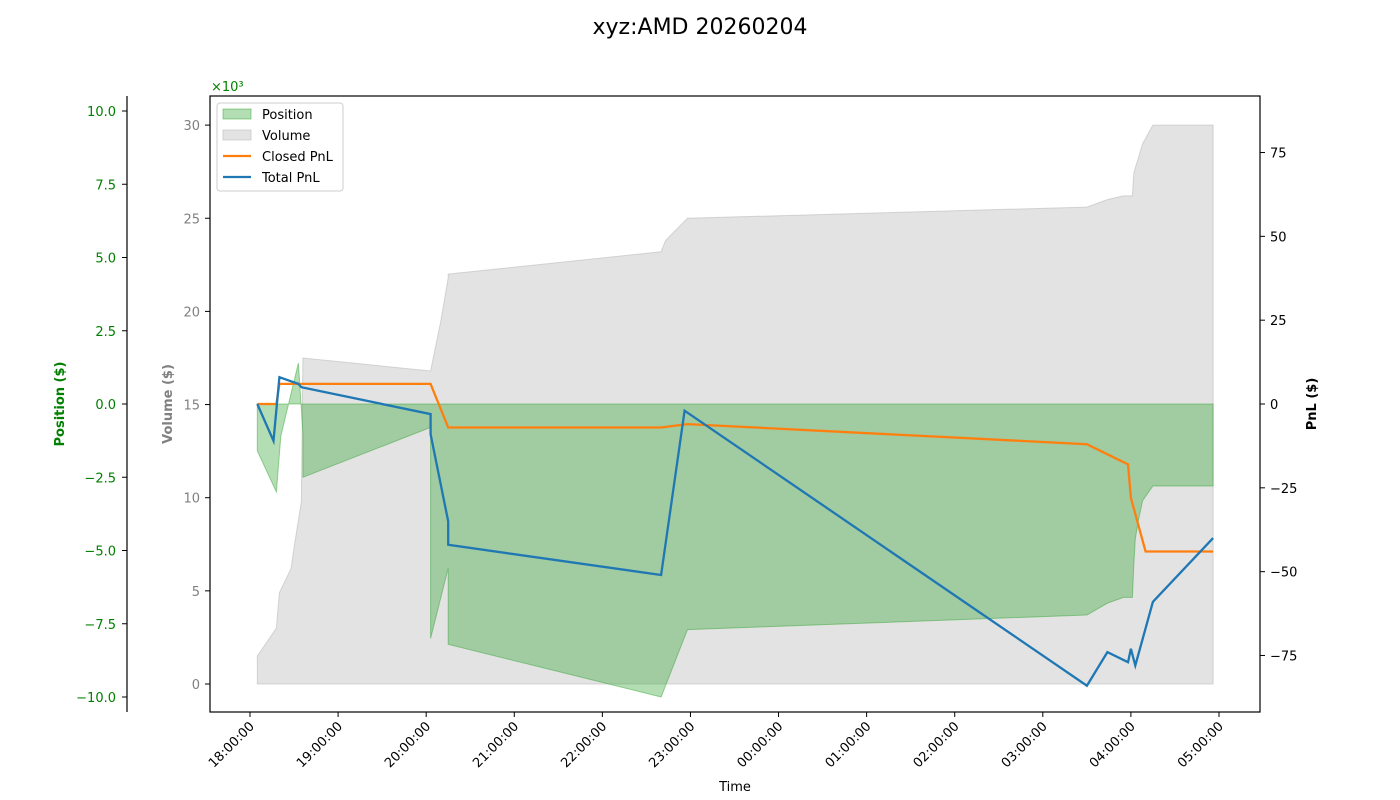 The height and width of the screenshot is (800, 1400). I want to click on position-tick-label: 7.5, so click(105, 185).